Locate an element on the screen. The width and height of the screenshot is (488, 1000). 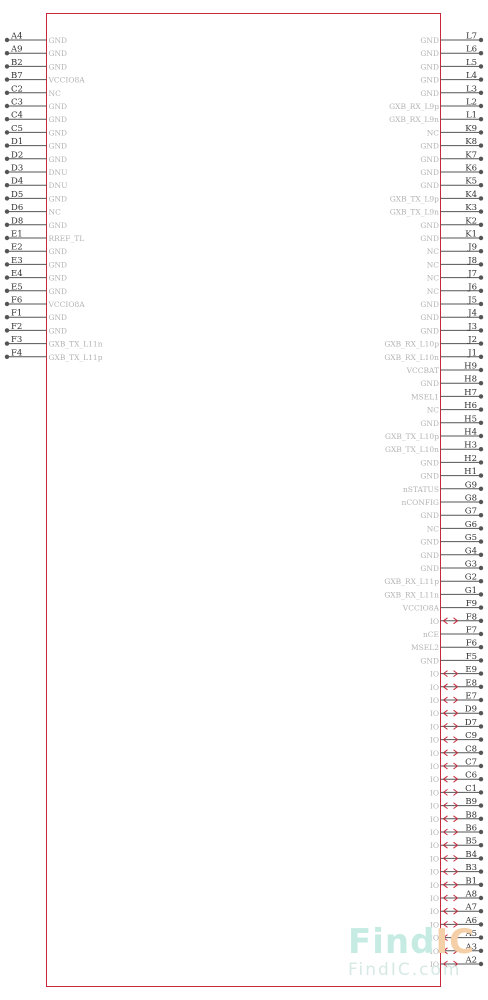
pin-name: nCONFIG is located at coordinates (420, 502).